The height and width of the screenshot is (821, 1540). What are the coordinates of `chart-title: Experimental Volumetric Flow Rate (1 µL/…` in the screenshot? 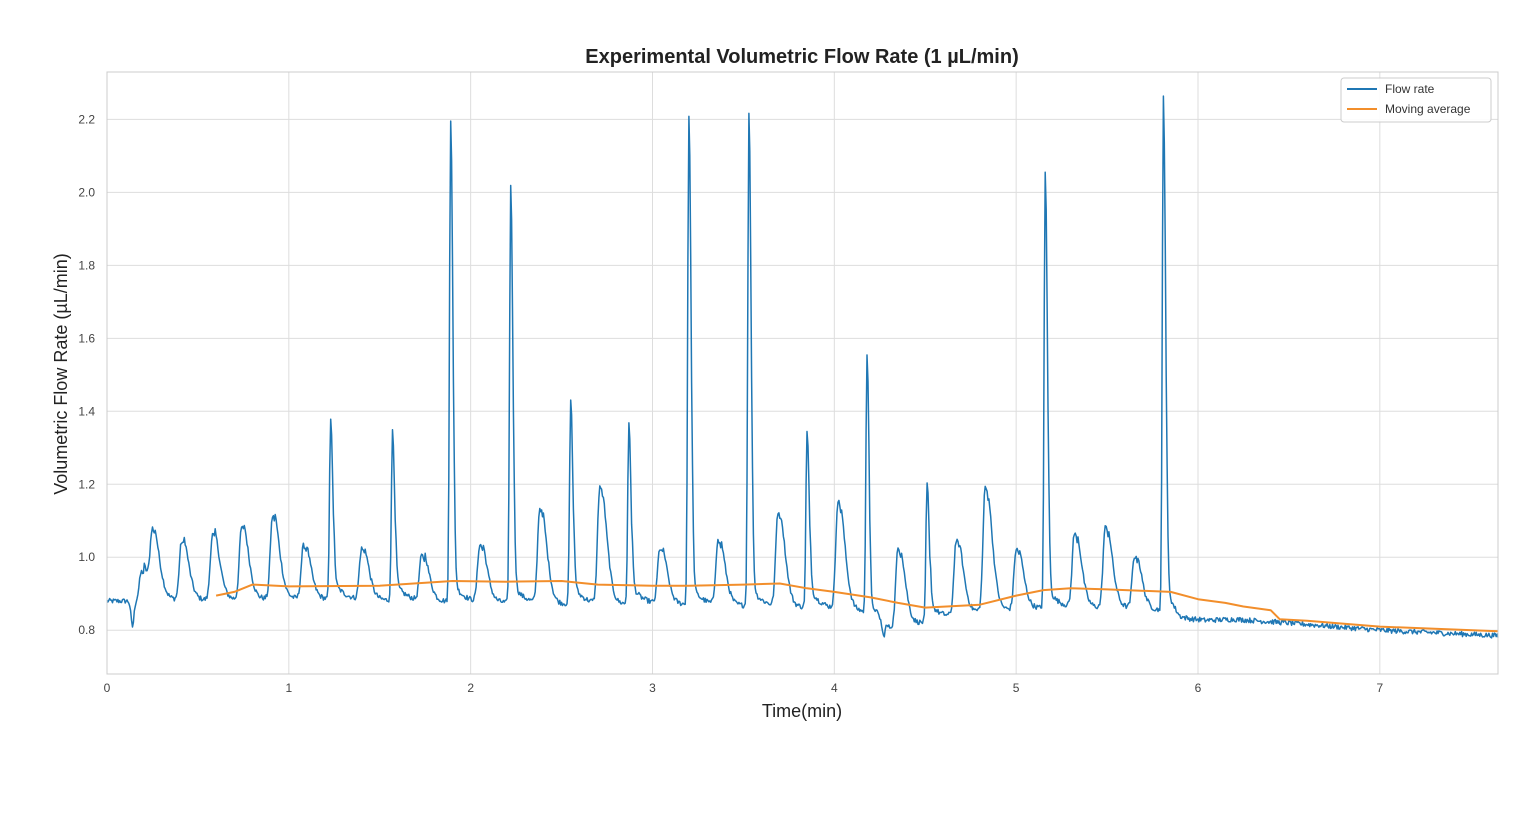 It's located at (801, 57).